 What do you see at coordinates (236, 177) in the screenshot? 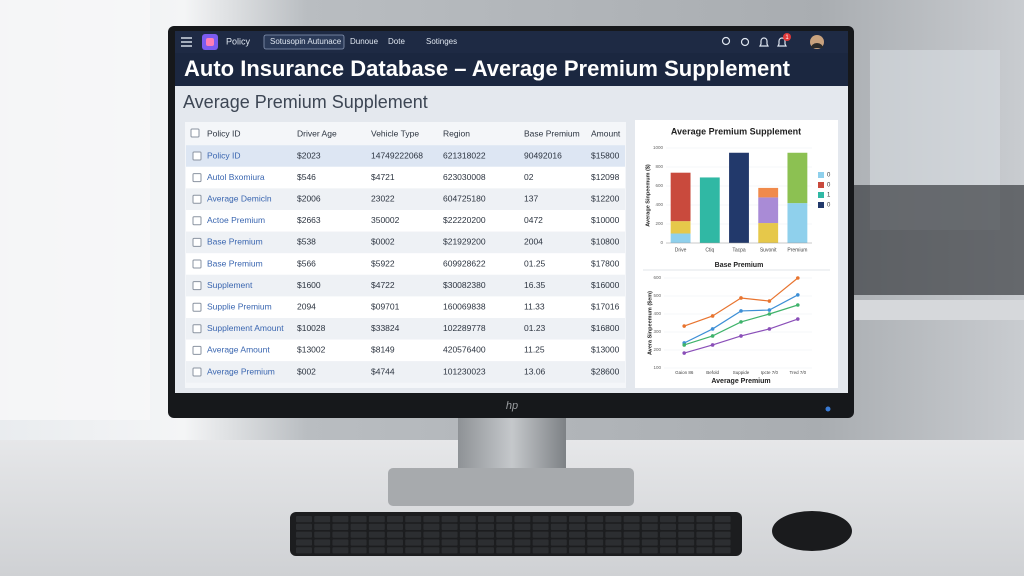
I see `row-link: Autol Bxomiura` at bounding box center [236, 177].